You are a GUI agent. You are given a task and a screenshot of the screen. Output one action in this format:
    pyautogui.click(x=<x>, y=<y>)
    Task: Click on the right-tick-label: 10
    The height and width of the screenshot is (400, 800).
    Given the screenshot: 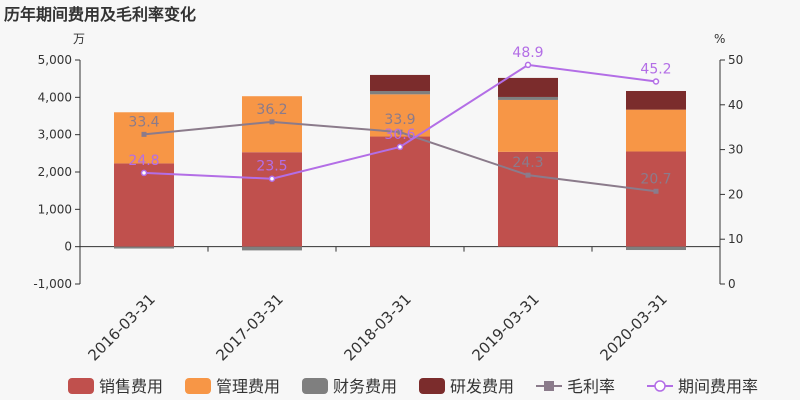 What is the action you would take?
    pyautogui.click(x=735, y=239)
    